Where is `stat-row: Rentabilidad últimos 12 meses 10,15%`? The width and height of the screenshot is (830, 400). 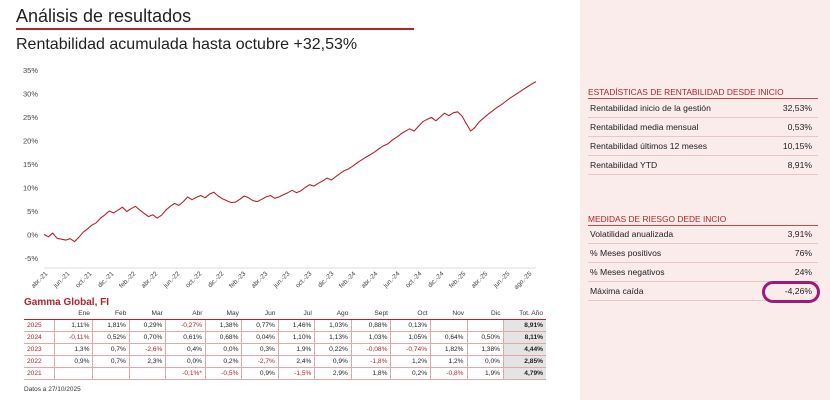 stat-row: Rentabilidad últimos 12 meses 10,15% is located at coordinates (701, 146).